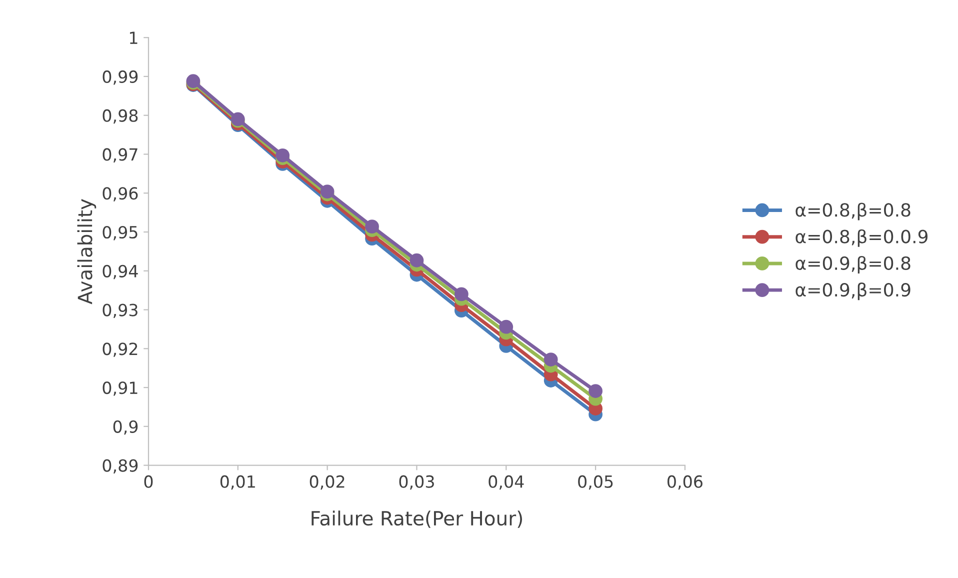 Image resolution: width=958 pixels, height=578 pixels. What do you see at coordinates (120, 194) in the screenshot?
I see `y-tick-label: 0,96` at bounding box center [120, 194].